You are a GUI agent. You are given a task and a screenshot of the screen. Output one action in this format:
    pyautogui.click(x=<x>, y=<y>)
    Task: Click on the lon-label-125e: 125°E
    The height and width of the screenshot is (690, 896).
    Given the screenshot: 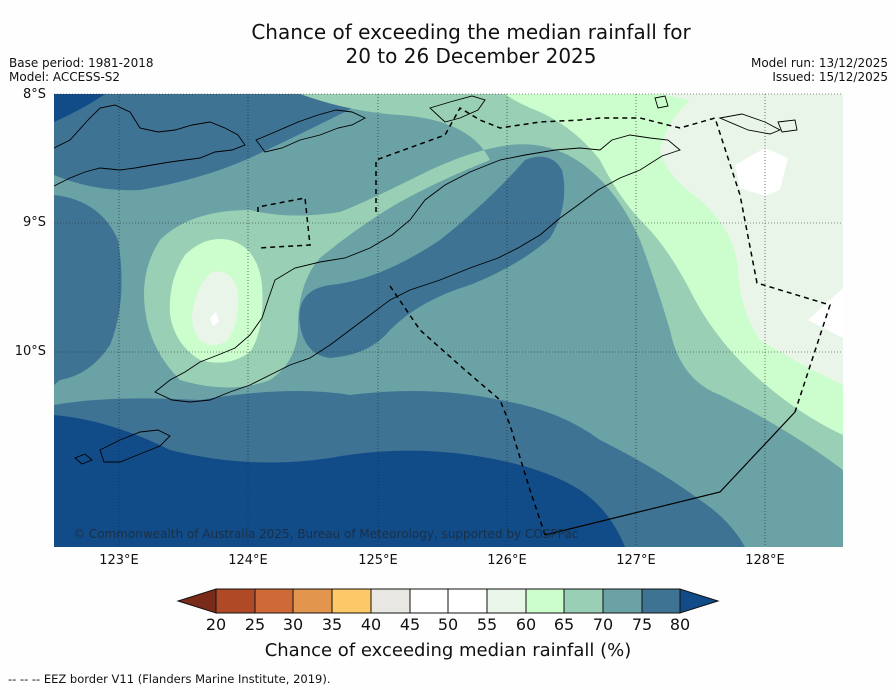 What is the action you would take?
    pyautogui.click(x=378, y=560)
    